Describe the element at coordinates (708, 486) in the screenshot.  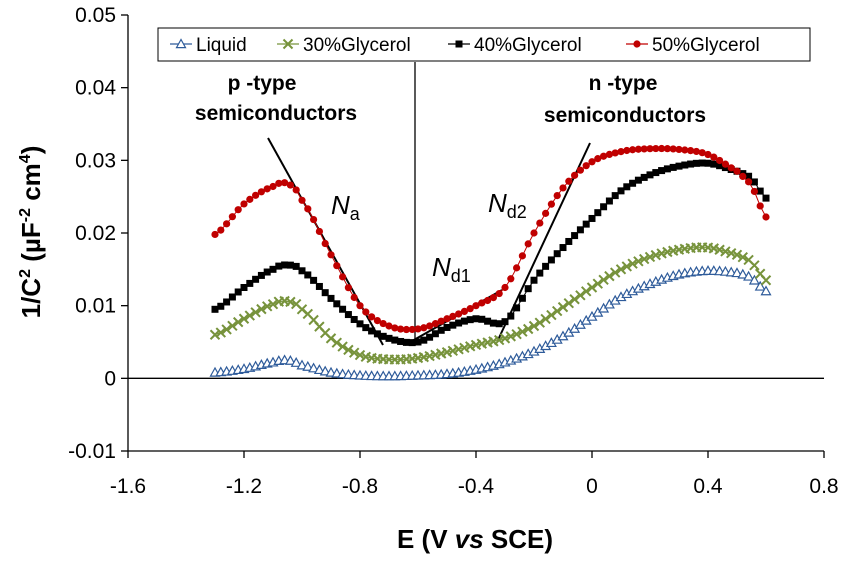
I see `x-tick-label: 0.4` at that location.